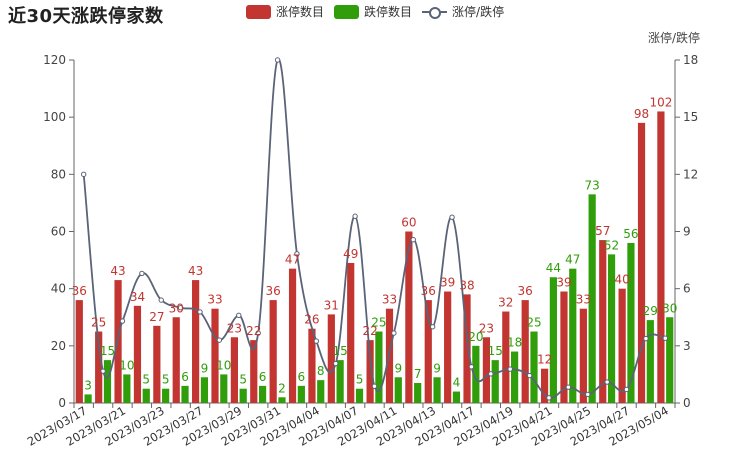 This screenshot has height=463, width=750. Describe the element at coordinates (258, 11) in the screenshot. I see `legend-swatch-limit-up` at that location.